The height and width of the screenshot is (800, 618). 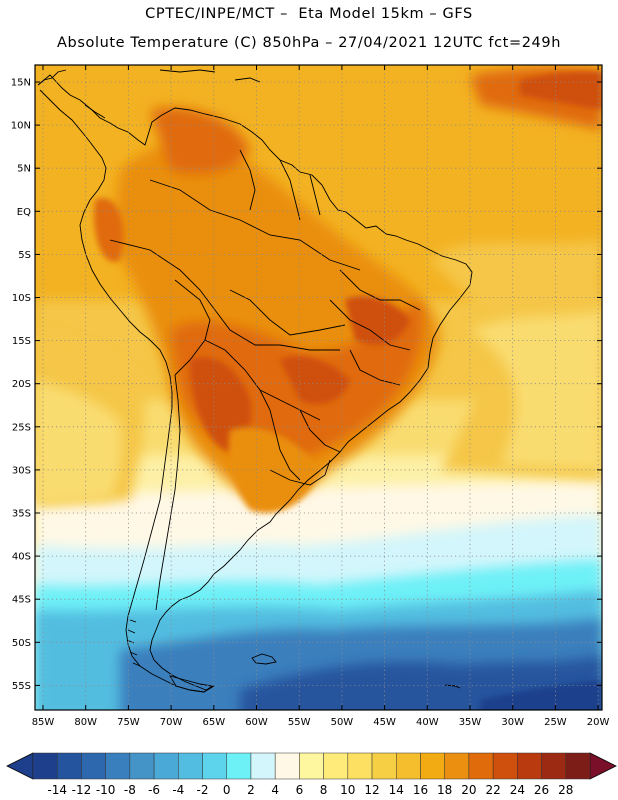 I want to click on colorbar-label: -2, so click(x=203, y=790).